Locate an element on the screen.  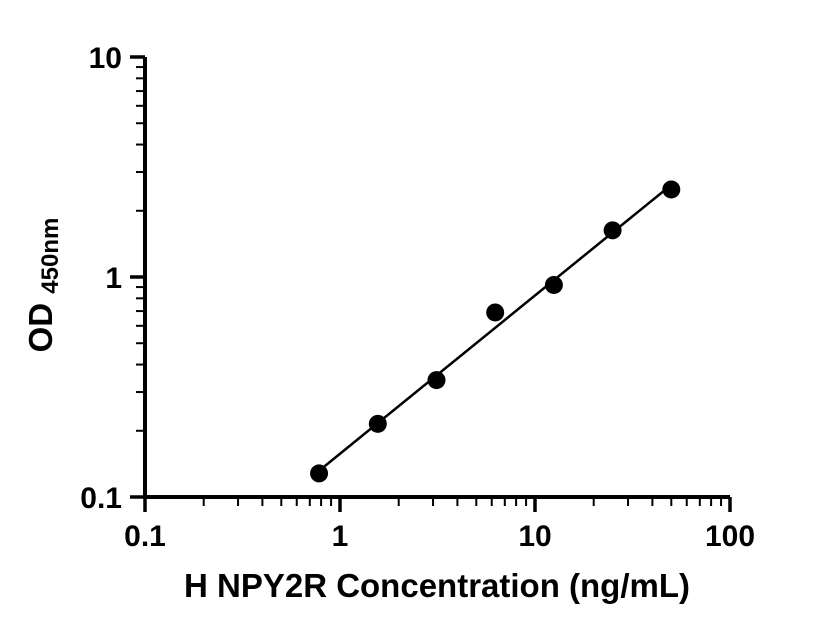
x-tick-label: 1 is located at coordinates (340, 536).